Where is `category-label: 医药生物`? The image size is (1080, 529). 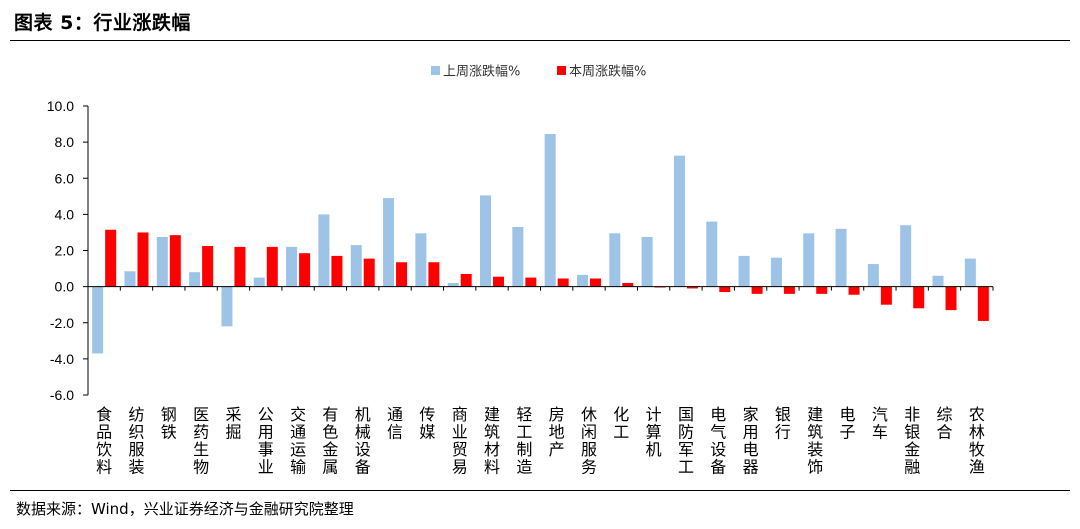 category-label: 医药生物 is located at coordinates (201, 441).